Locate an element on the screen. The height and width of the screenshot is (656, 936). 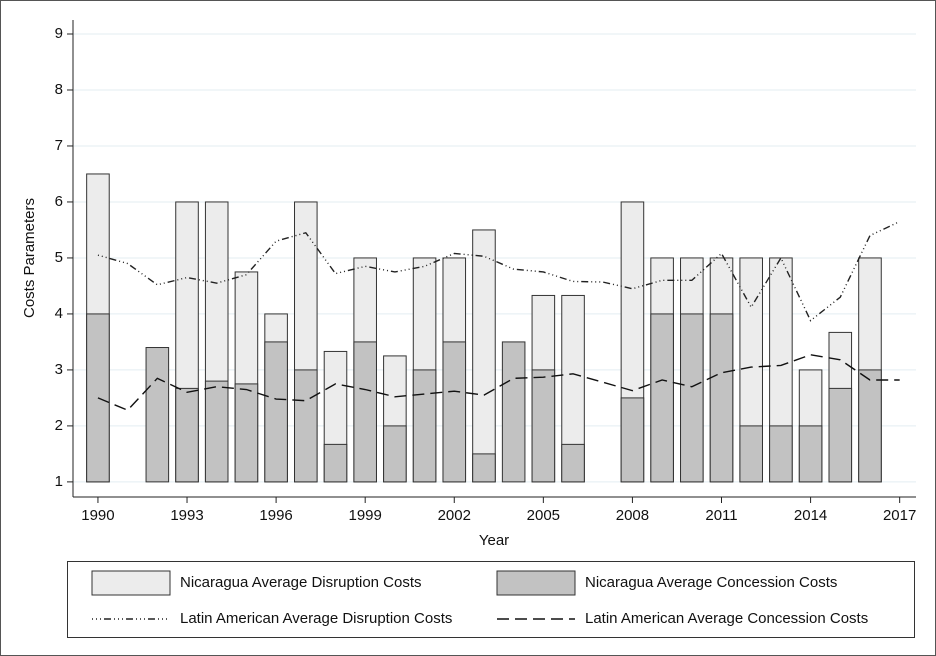
legend-label: Nicaragua Average Concession Costs is located at coordinates (711, 582).